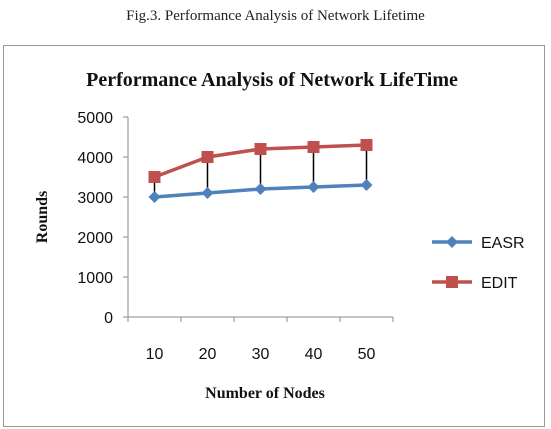 This screenshot has height=429, width=551. What do you see at coordinates (478, 243) in the screenshot?
I see `legend-item-easr: EASR` at bounding box center [478, 243].